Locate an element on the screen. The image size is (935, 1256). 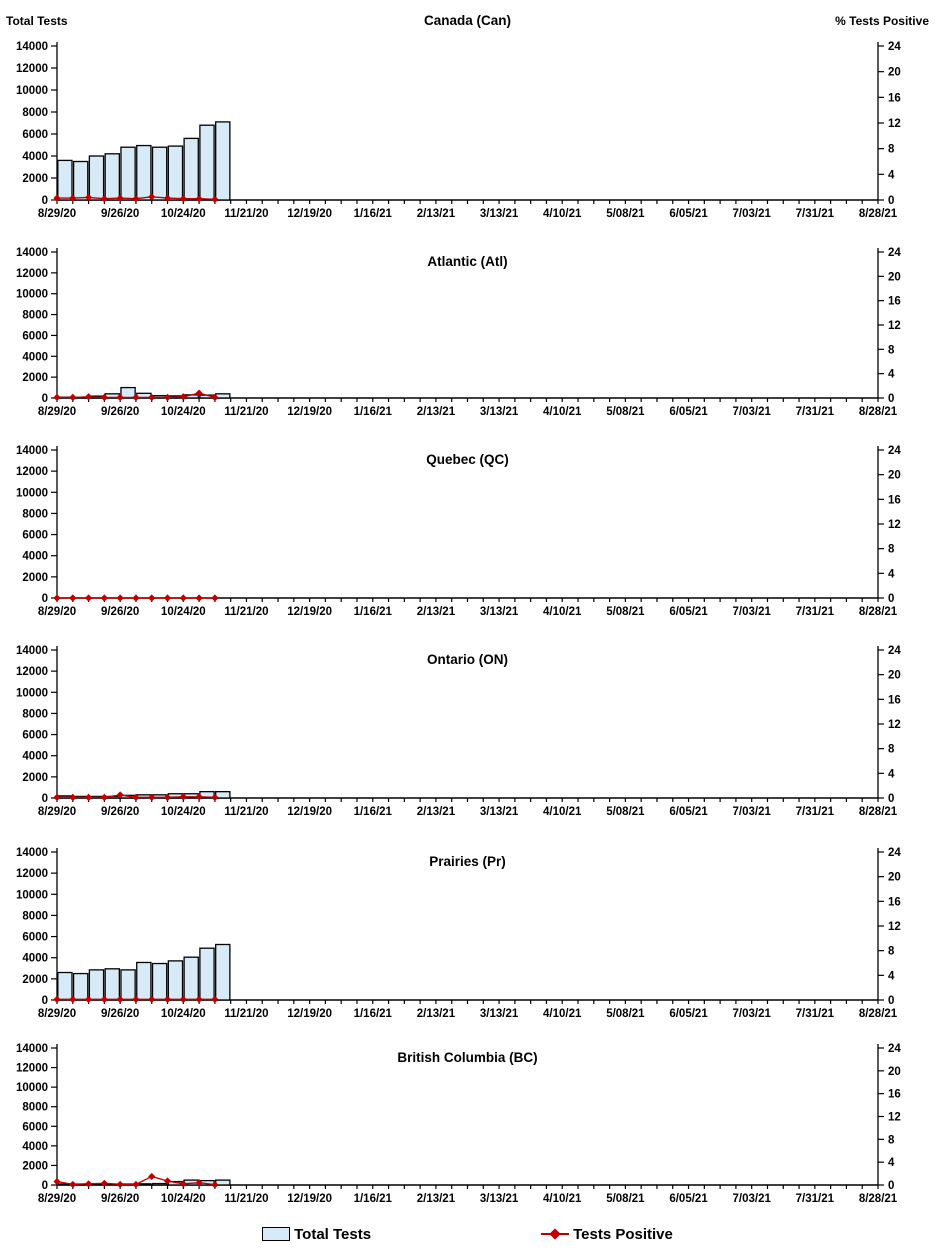
bar-10/3/20 is located at coordinates (144, 981).